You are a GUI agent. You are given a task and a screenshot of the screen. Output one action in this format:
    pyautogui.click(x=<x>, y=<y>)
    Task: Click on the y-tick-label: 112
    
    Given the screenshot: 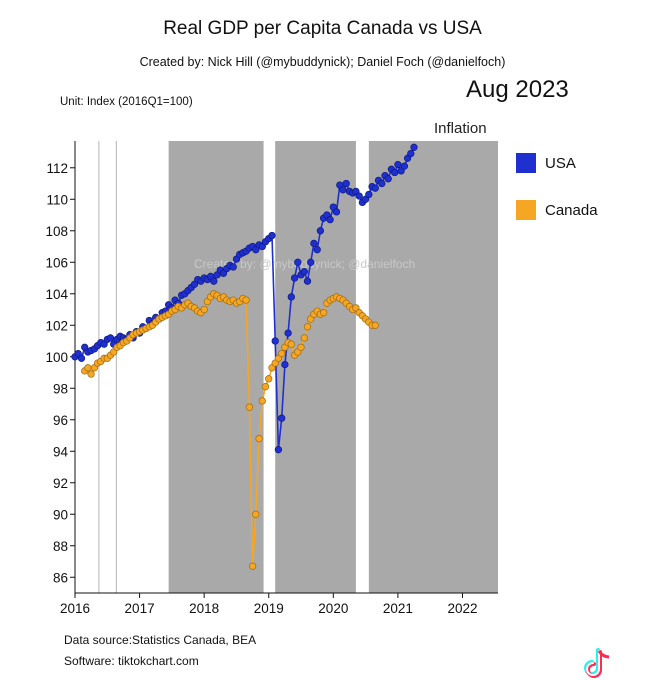 What is the action you would take?
    pyautogui.click(x=57, y=168)
    